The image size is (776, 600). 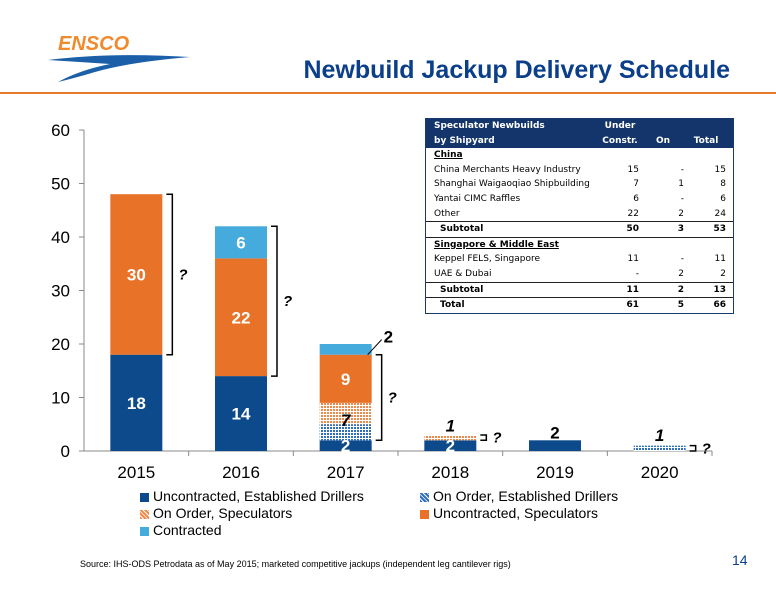 What do you see at coordinates (452, 305) in the screenshot?
I see `table-cell: Total` at bounding box center [452, 305].